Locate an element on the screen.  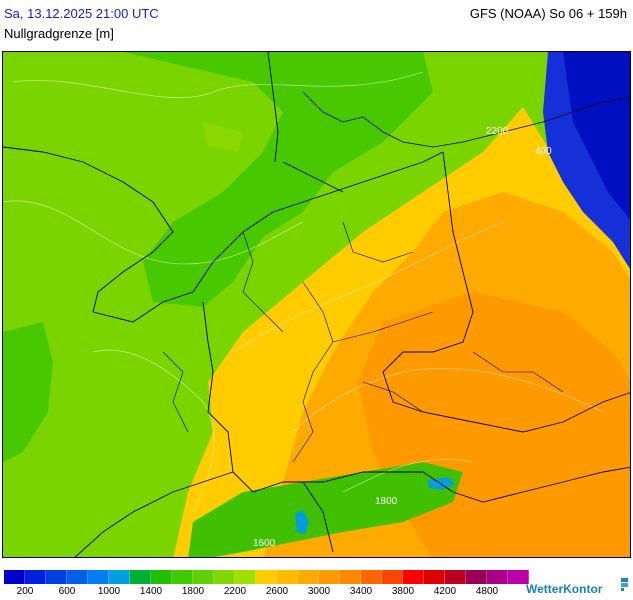
model-run-label: GFS (NOAA) So 06 + 159h is located at coordinates (548, 13).